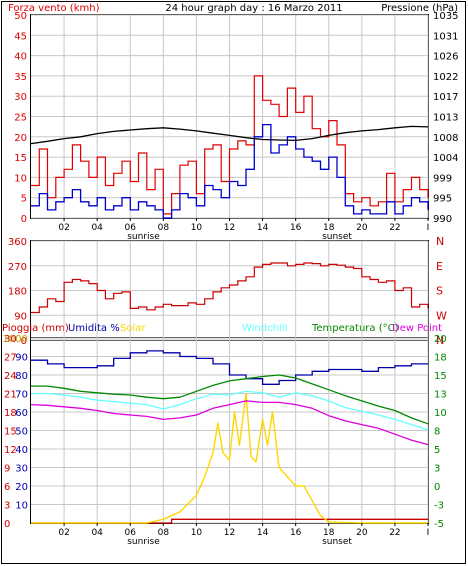 The height and width of the screenshot is (566, 468). What do you see at coordinates (445, 57) in the screenshot?
I see `pressure-ytick-1026: 1026` at bounding box center [445, 57].